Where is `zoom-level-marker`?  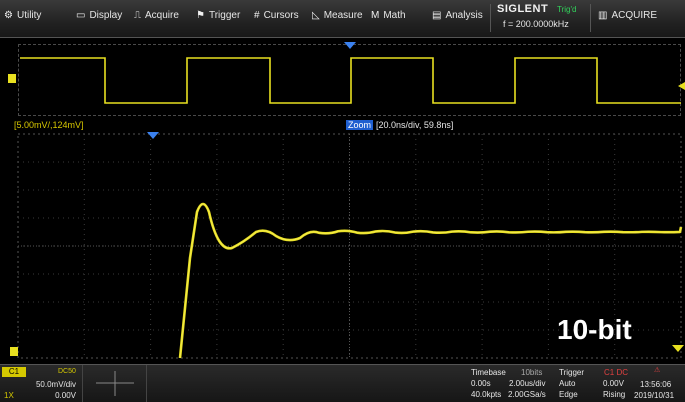
zoom-level-marker is located at coordinates (678, 348).